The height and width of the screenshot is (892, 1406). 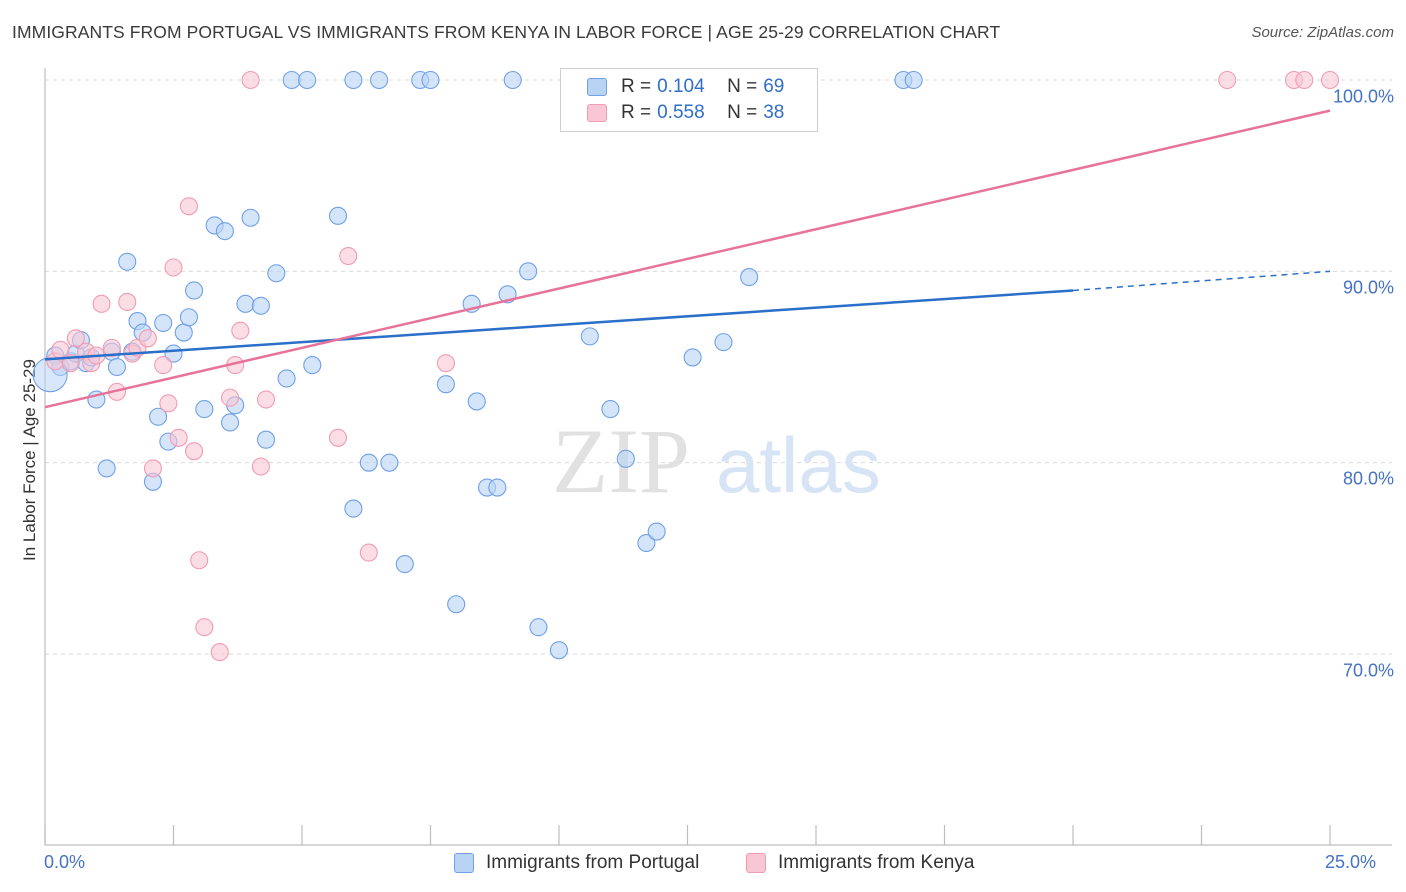 I want to click on y-tick-label: 100.0%, so click(x=1363, y=96).